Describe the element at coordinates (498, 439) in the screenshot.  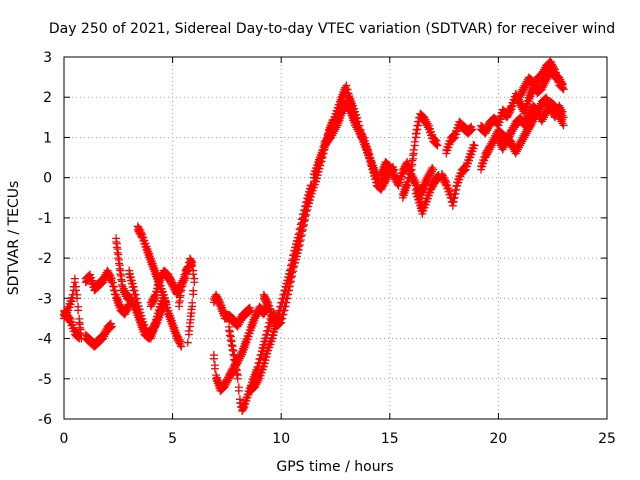
I see `x-tick-label: 20` at that location.